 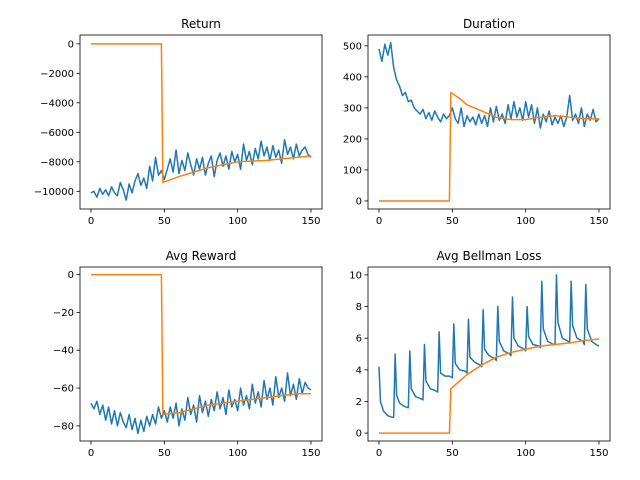 What do you see at coordinates (57, 74) in the screenshot?
I see `y-tick-label: −2000` at bounding box center [57, 74].